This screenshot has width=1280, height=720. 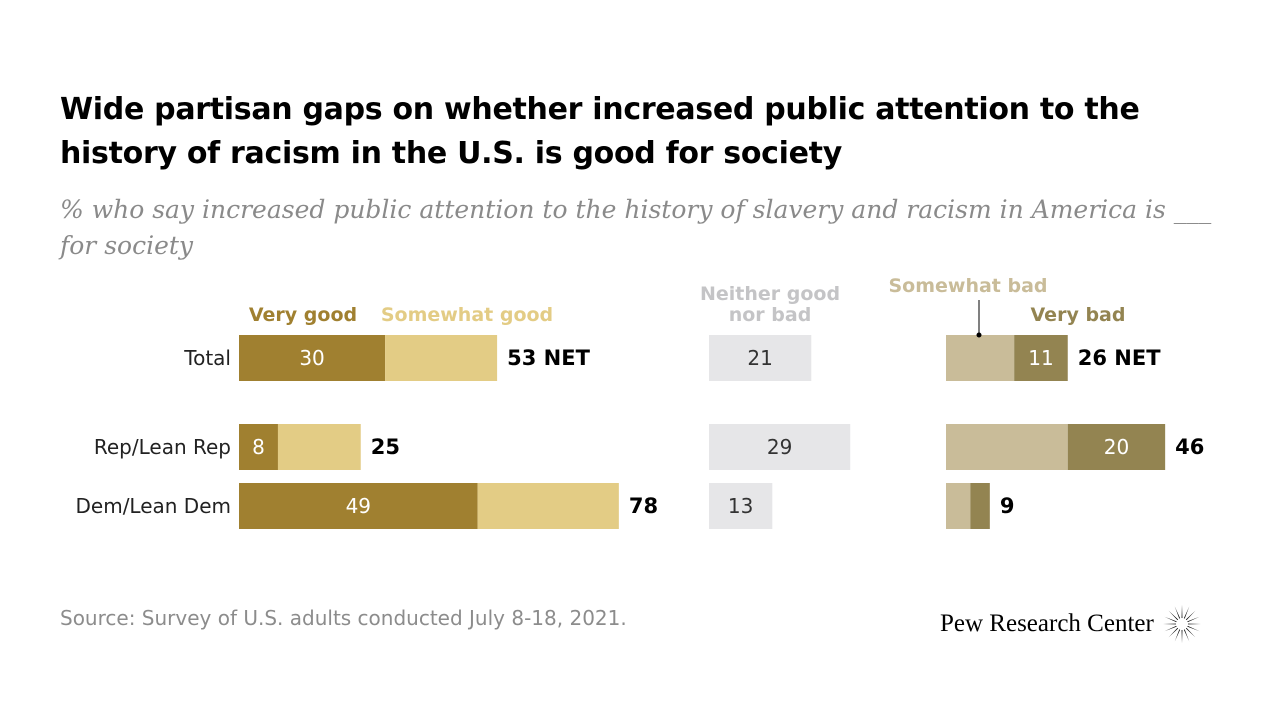 What do you see at coordinates (1047, 623) in the screenshot?
I see `brand-name: Pew Research Center` at bounding box center [1047, 623].